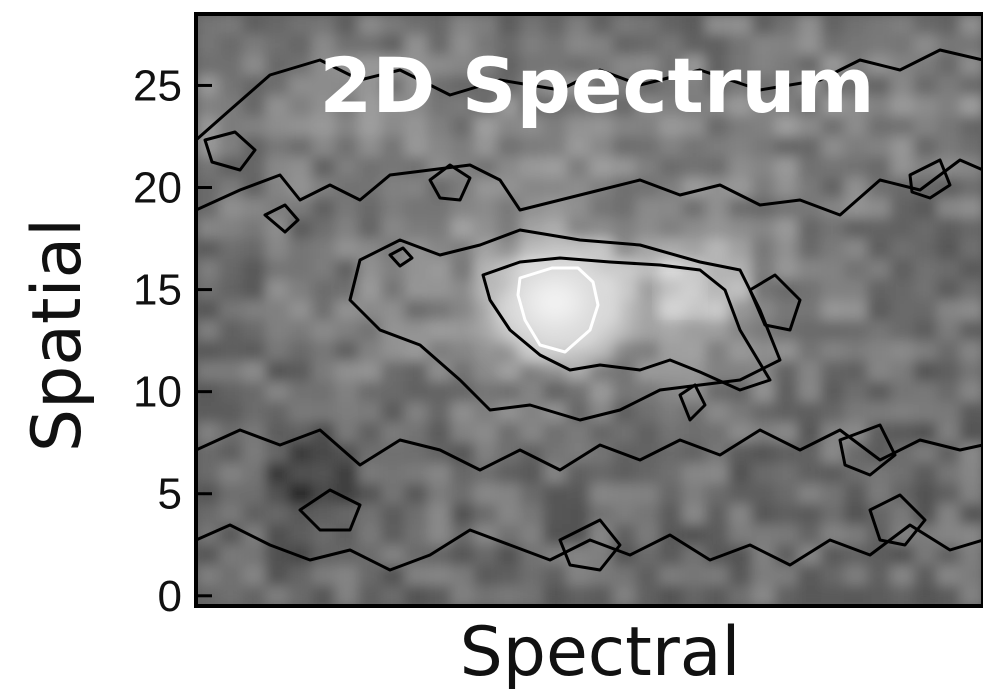  I want to click on emission-peak, so click(592, 308).